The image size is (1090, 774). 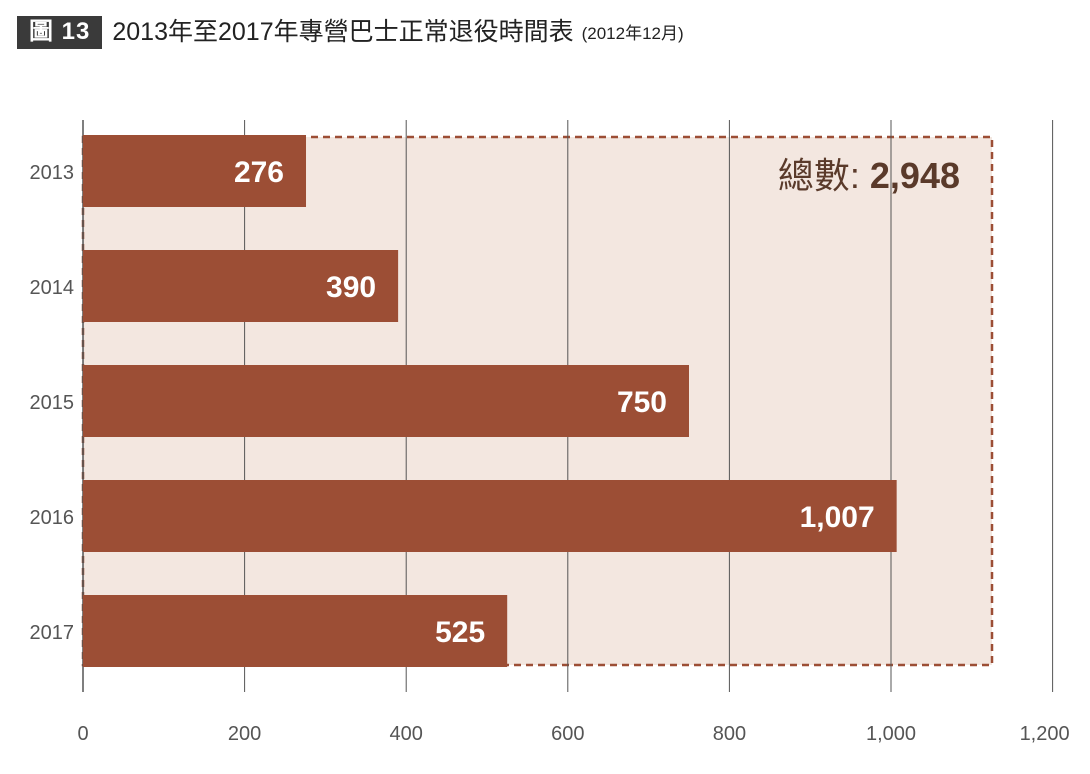 What do you see at coordinates (259, 172) in the screenshot?
I see `bar-value-label: 276` at bounding box center [259, 172].